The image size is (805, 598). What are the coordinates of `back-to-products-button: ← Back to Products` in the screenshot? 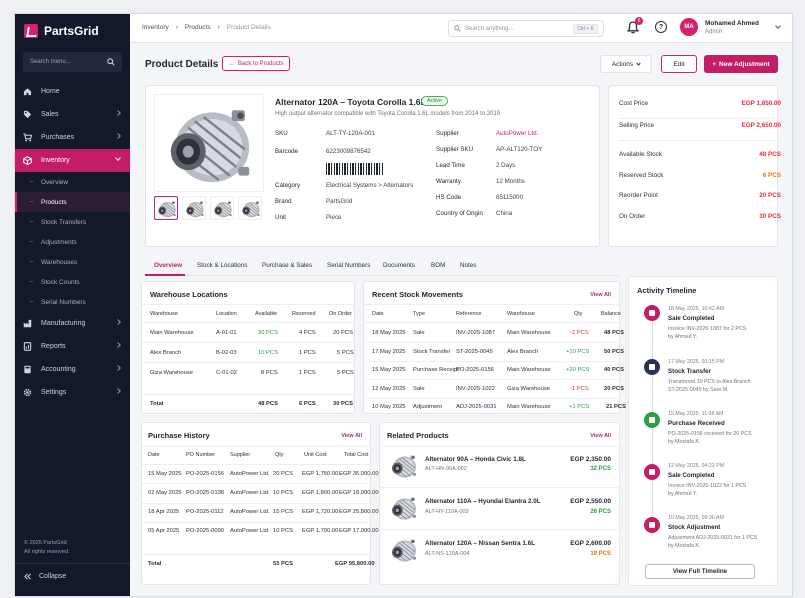 It's located at (256, 63).